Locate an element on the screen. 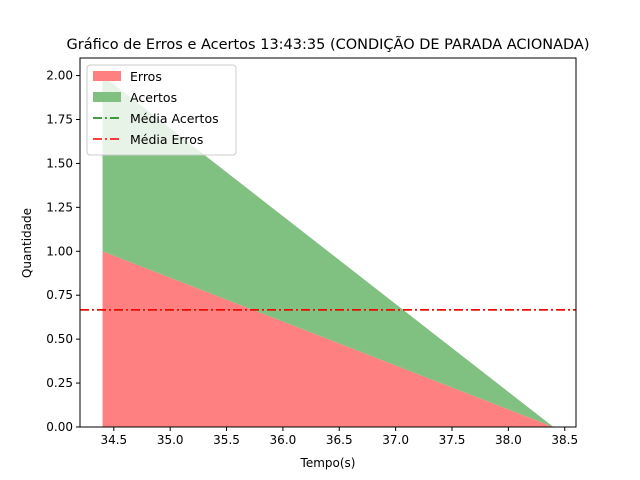 The image size is (640, 480). legend-label: Média Erros is located at coordinates (166, 139).